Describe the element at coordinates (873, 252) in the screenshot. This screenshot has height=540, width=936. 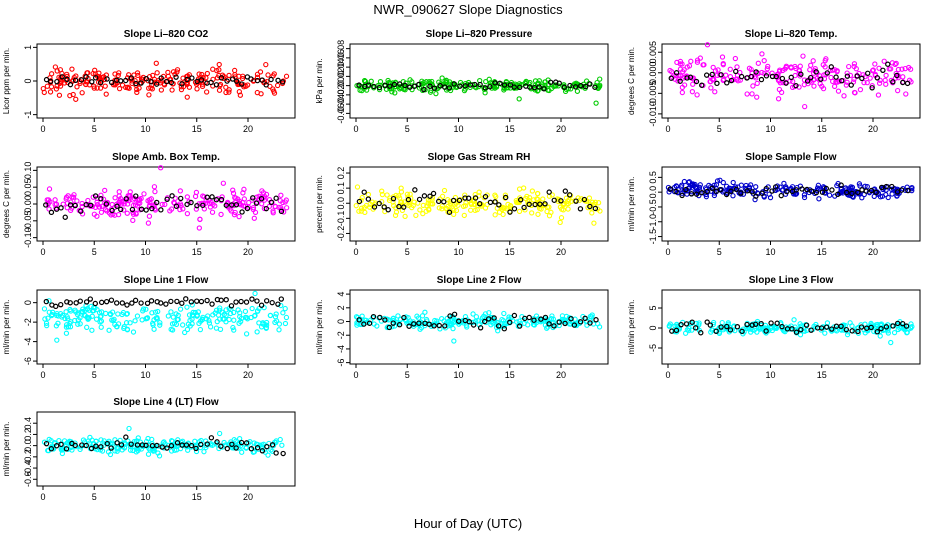
I see `x-tick-label: 20` at that location.